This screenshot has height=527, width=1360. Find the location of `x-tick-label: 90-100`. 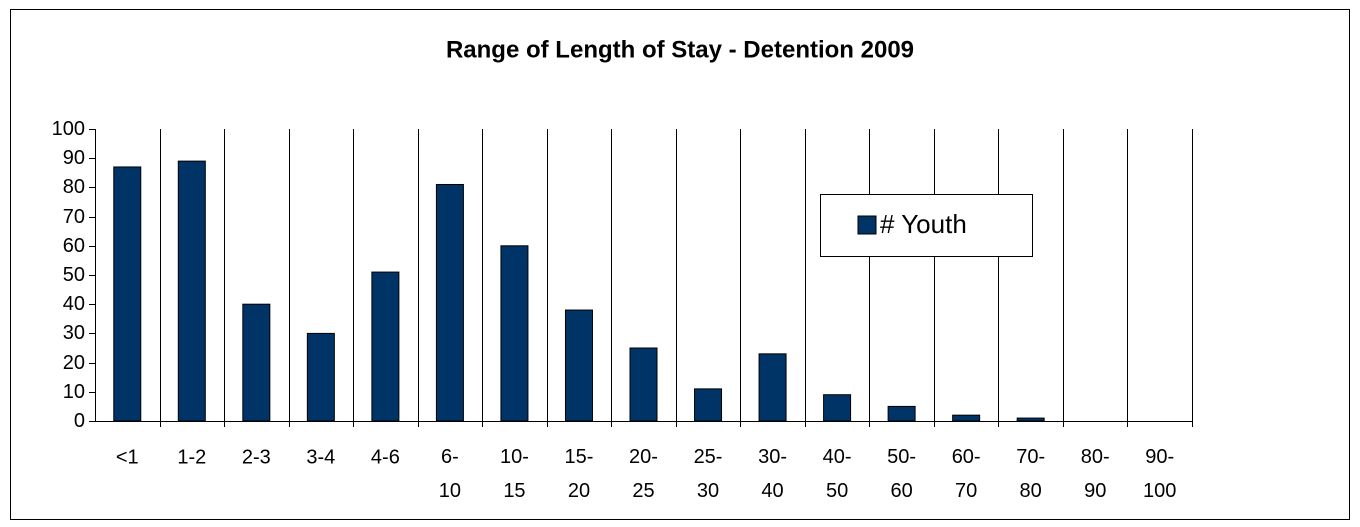

x-tick-label: 90-100 is located at coordinates (1159, 474).